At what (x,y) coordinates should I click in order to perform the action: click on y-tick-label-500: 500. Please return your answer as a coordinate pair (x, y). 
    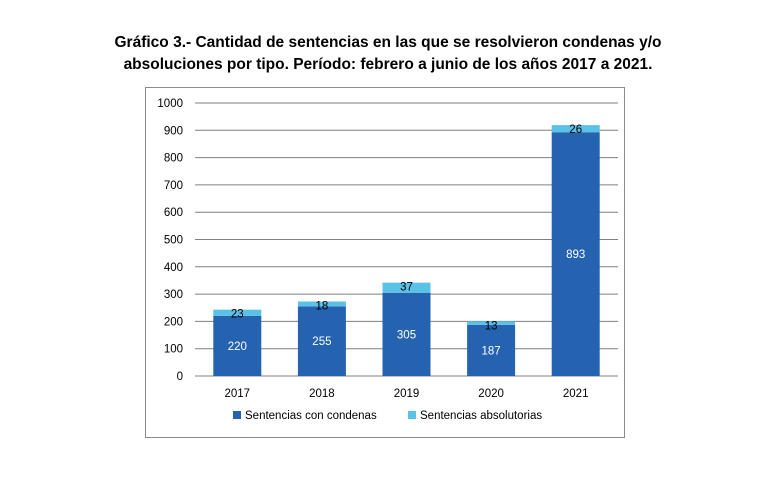
    Looking at the image, I should click on (173, 241).